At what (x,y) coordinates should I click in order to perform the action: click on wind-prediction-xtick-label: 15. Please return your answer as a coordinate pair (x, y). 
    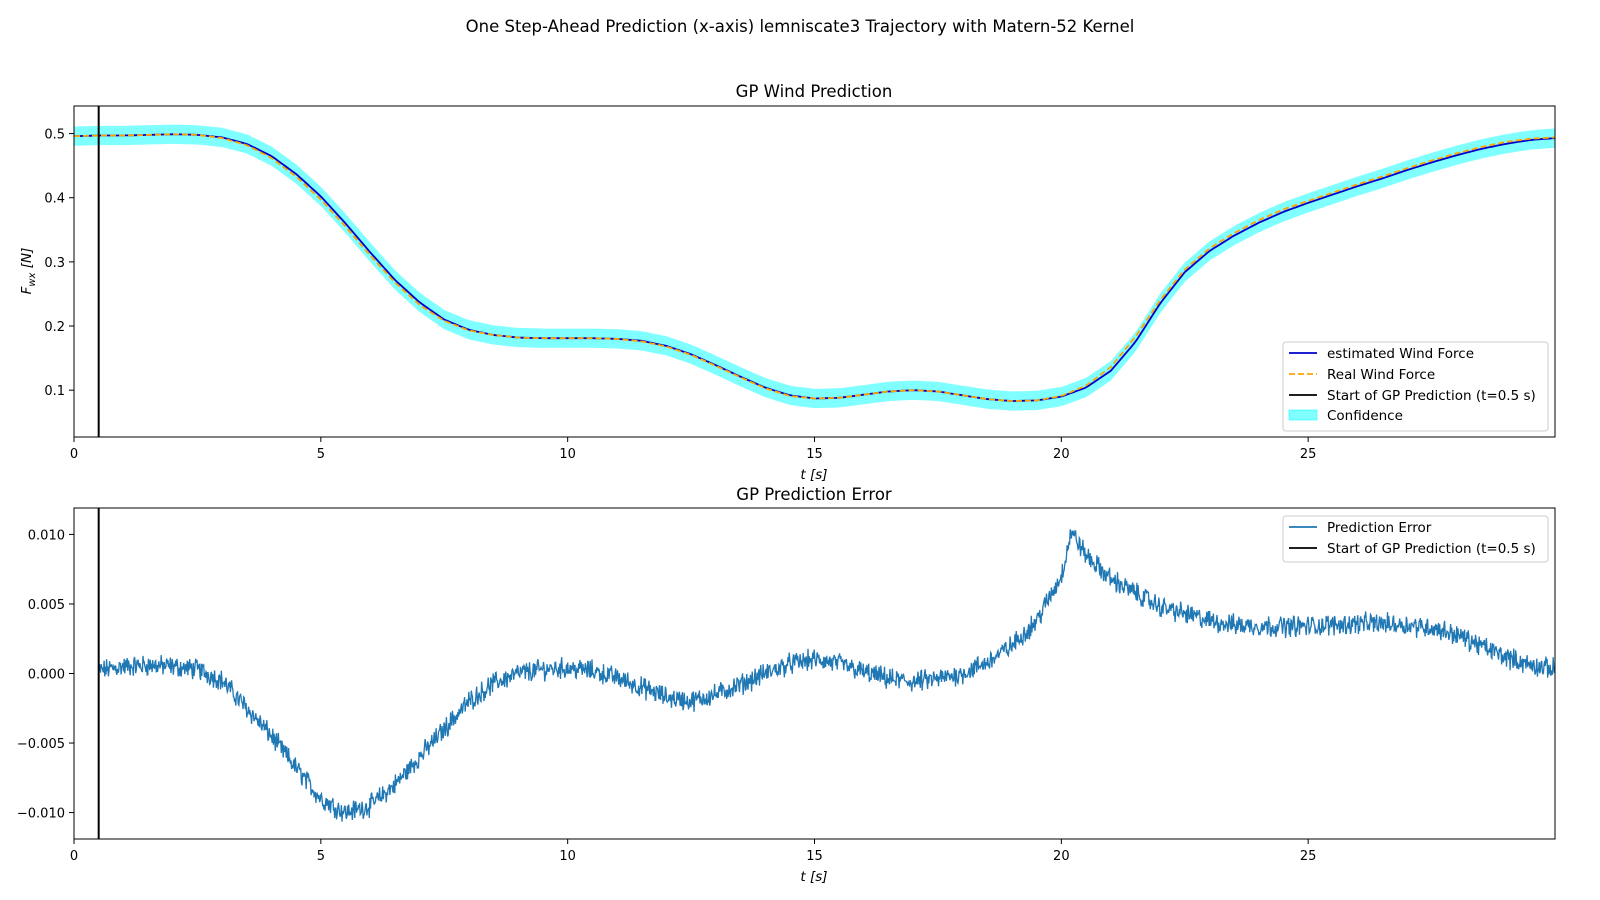
    Looking at the image, I should click on (814, 454).